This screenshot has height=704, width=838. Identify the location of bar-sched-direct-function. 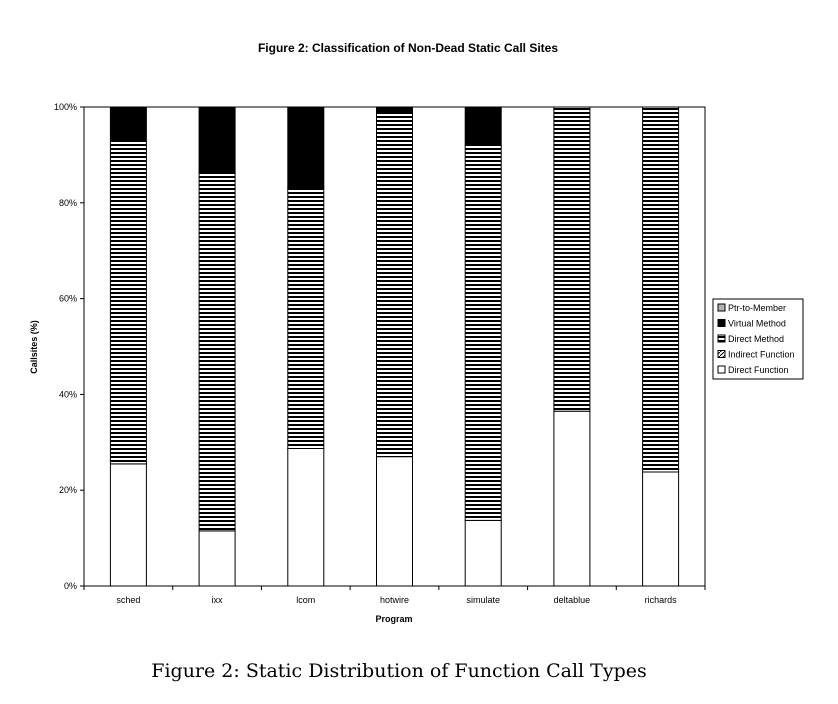
(128, 525).